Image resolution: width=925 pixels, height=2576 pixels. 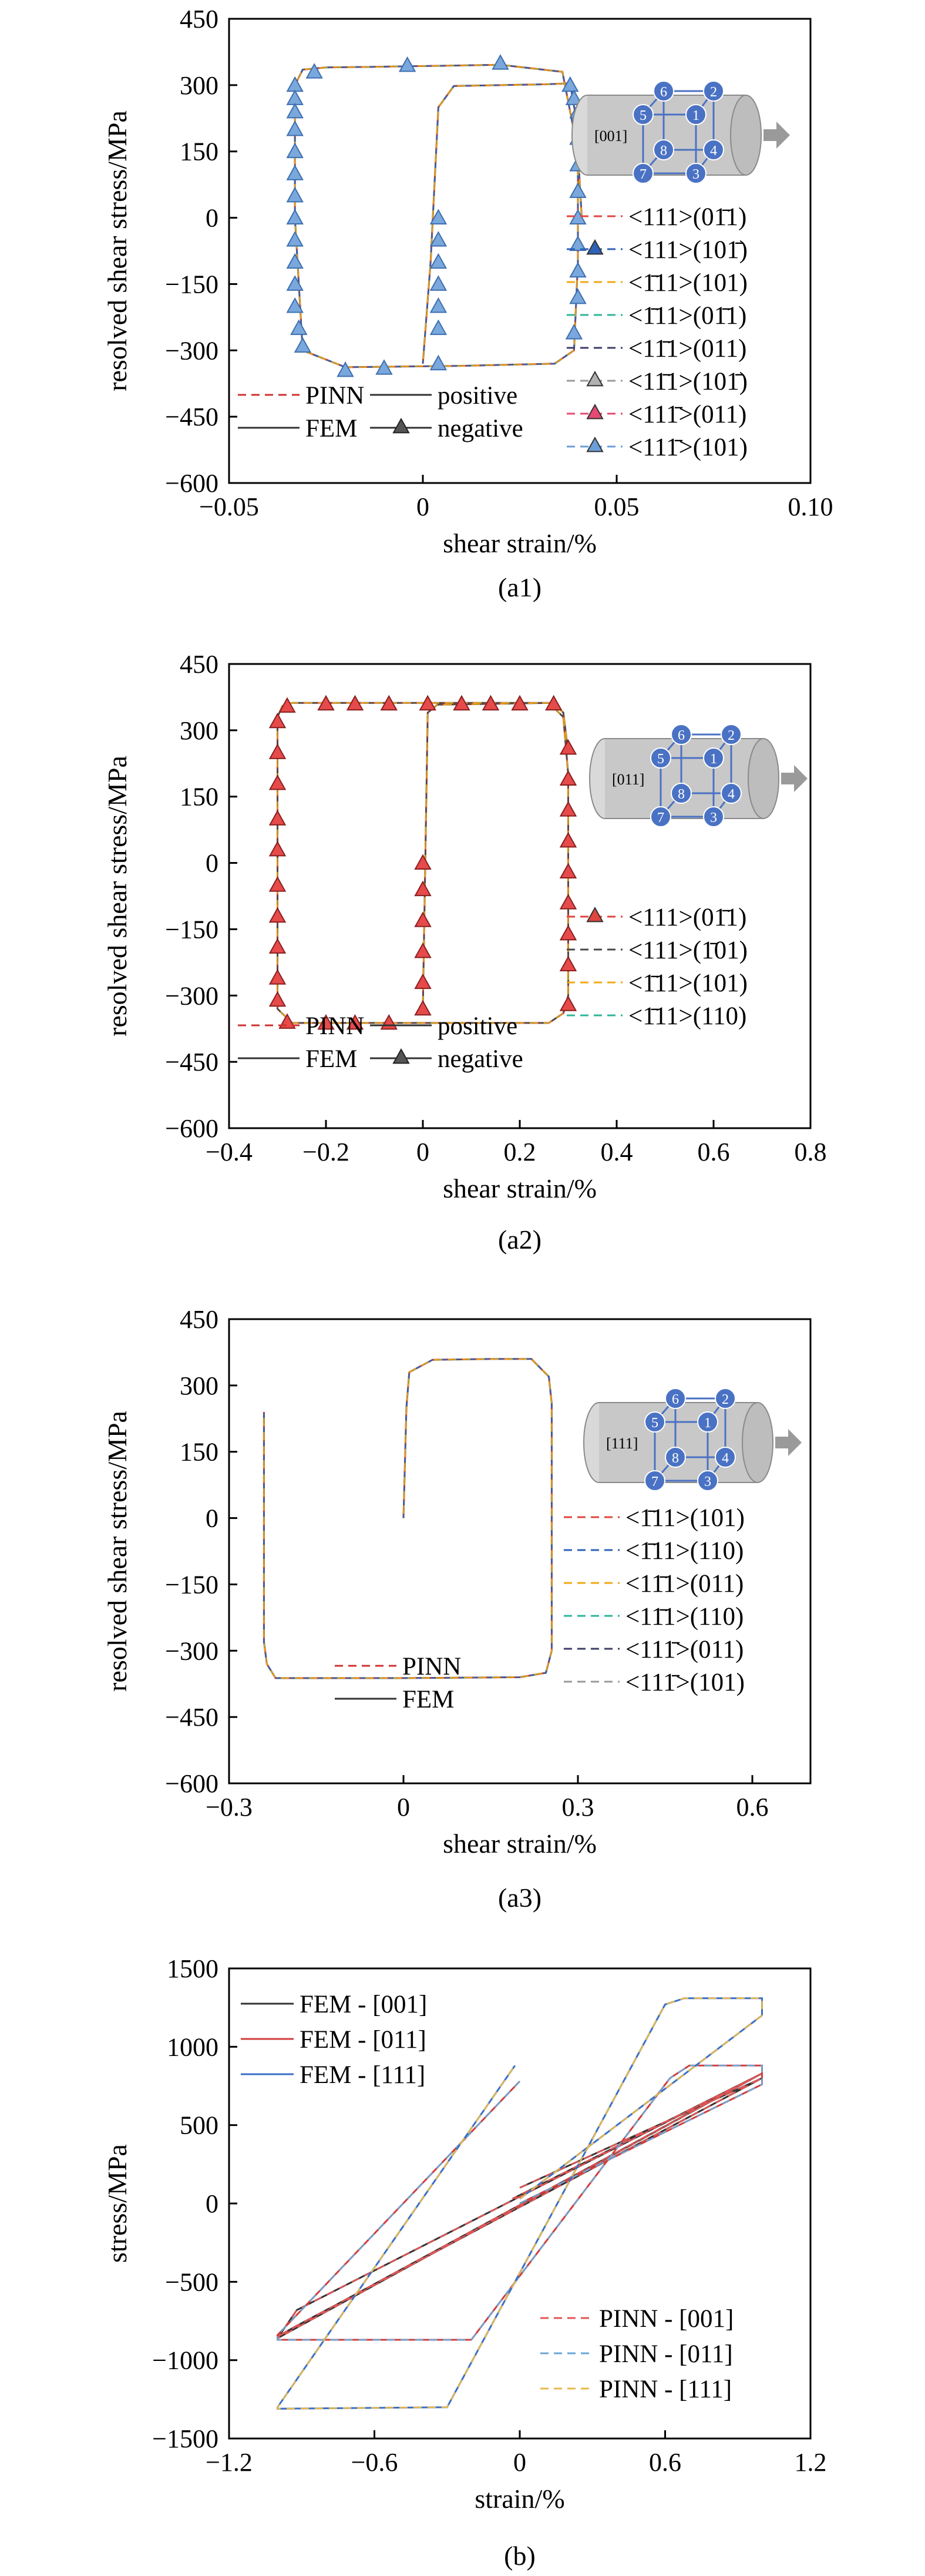 What do you see at coordinates (191, 1129) in the screenshot?
I see `y-tick-label: −600` at bounding box center [191, 1129].